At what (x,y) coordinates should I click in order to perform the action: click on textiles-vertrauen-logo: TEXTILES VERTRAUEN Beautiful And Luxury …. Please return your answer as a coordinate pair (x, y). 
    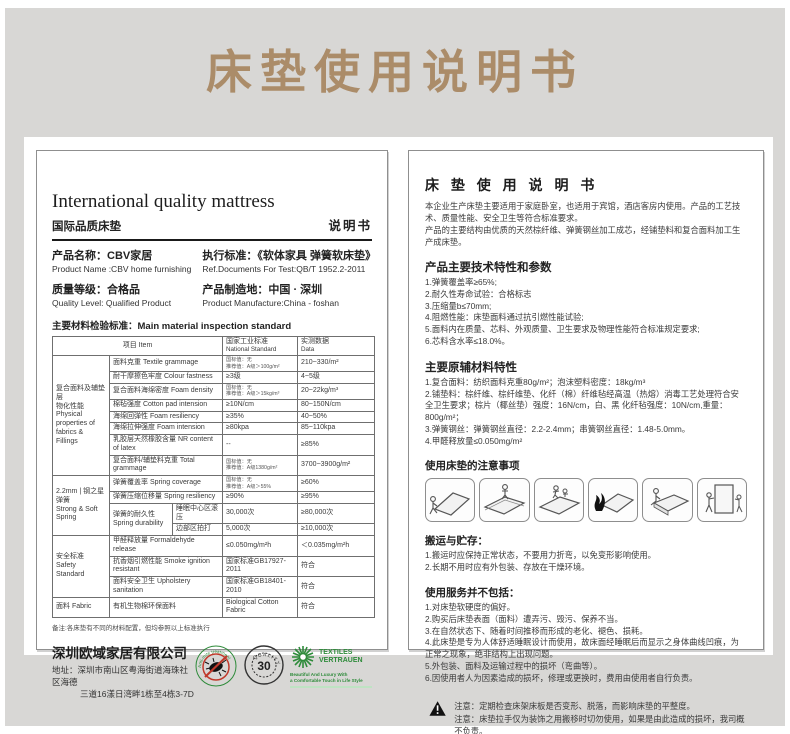
    Looking at the image, I should click on (331, 666).